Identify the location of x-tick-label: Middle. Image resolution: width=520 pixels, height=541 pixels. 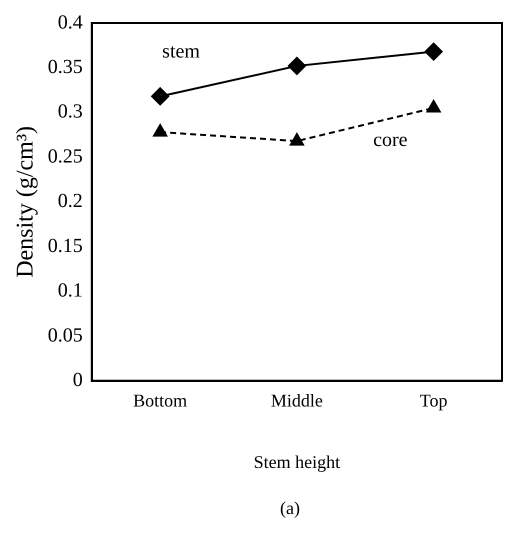
(296, 400).